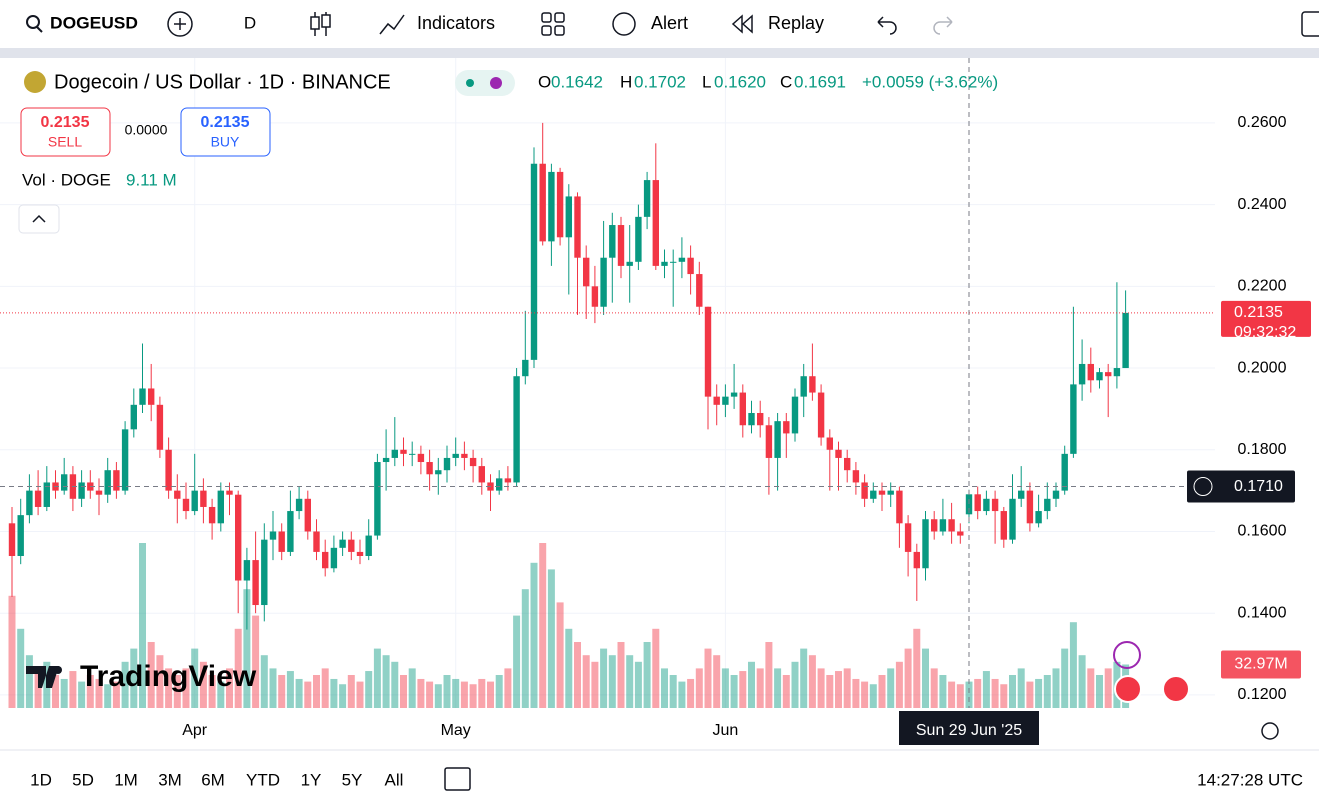 The width and height of the screenshot is (1319, 811). I want to click on volume-value: 9.11 M, so click(151, 179).